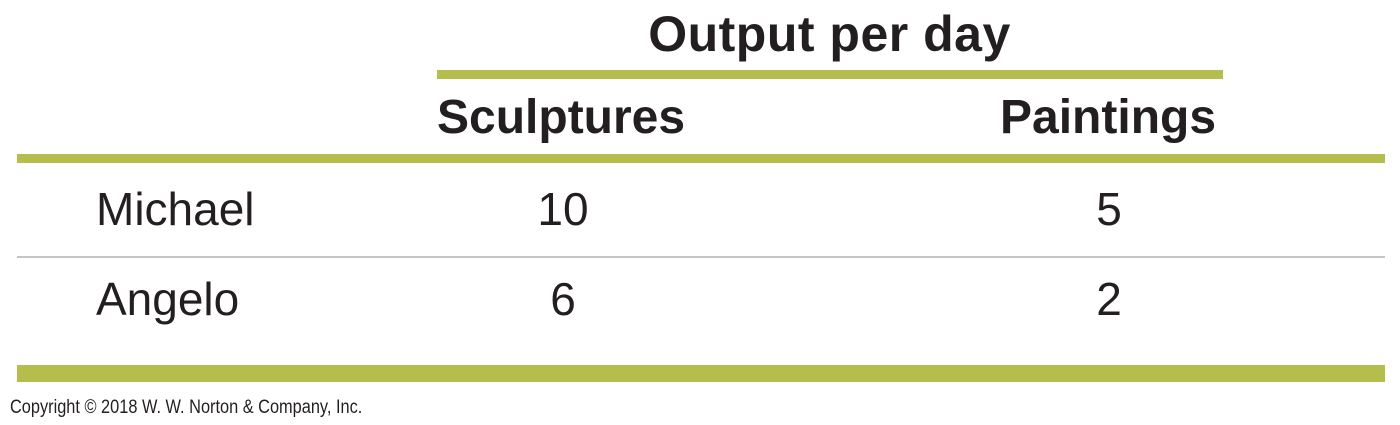  What do you see at coordinates (701, 158) in the screenshot?
I see `header-rule` at bounding box center [701, 158].